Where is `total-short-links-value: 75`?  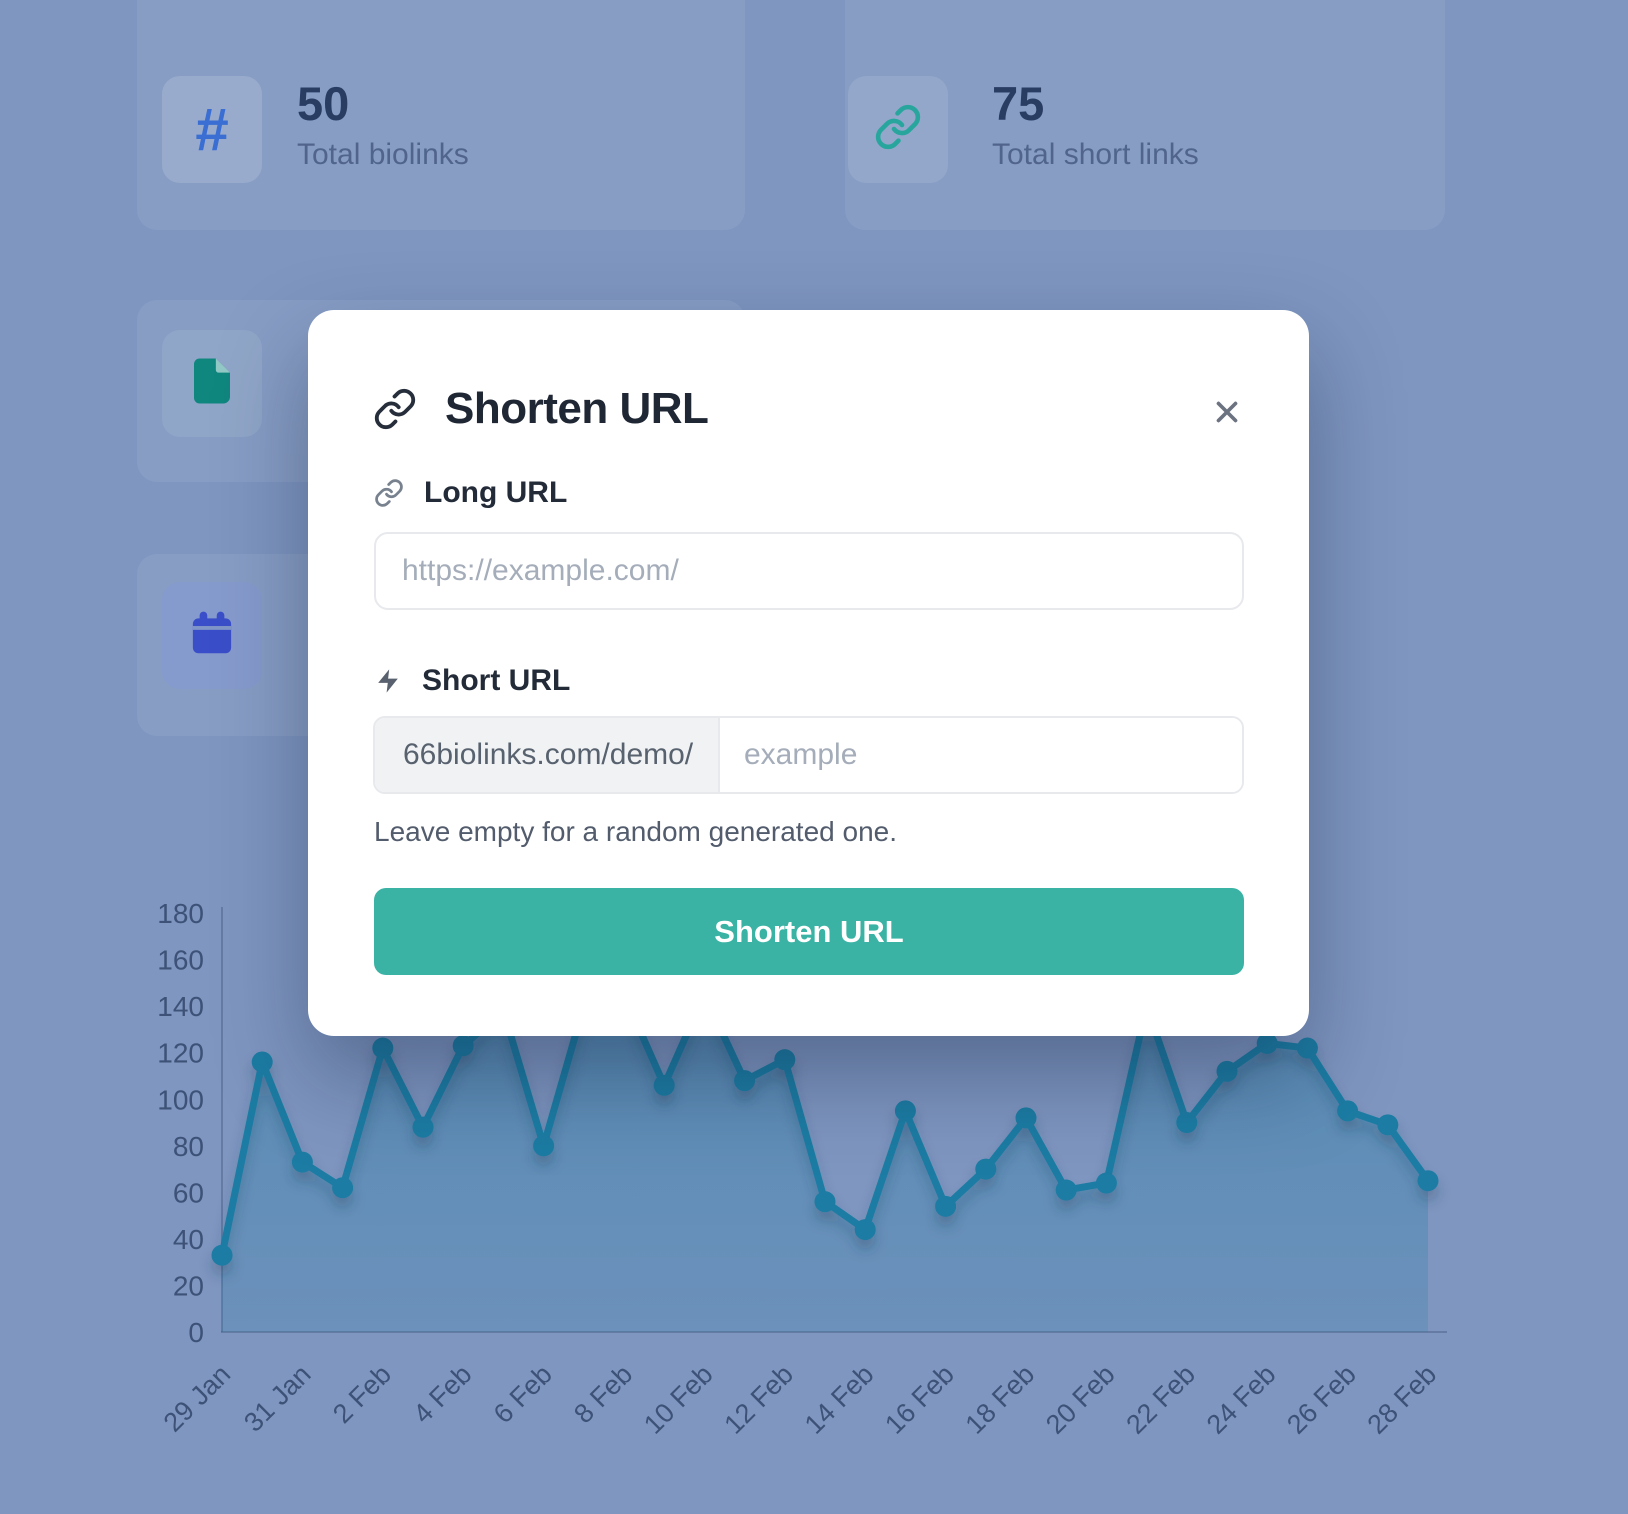 total-short-links-value: 75 is located at coordinates (1018, 103).